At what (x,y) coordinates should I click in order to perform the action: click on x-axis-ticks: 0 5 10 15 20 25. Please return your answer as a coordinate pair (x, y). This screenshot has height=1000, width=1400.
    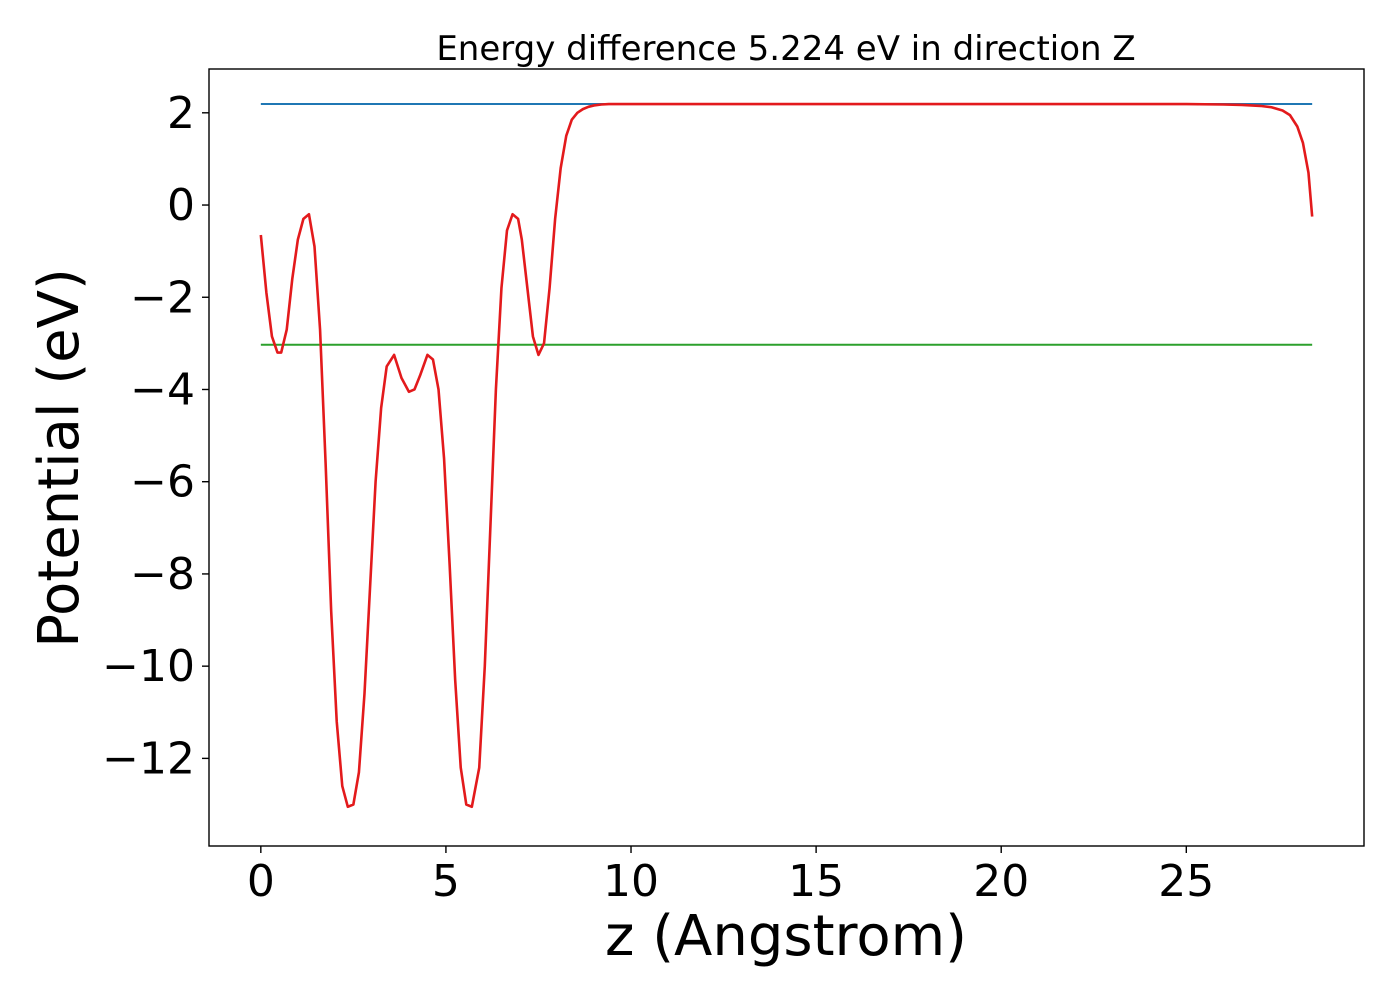
    Looking at the image, I should click on (730, 876).